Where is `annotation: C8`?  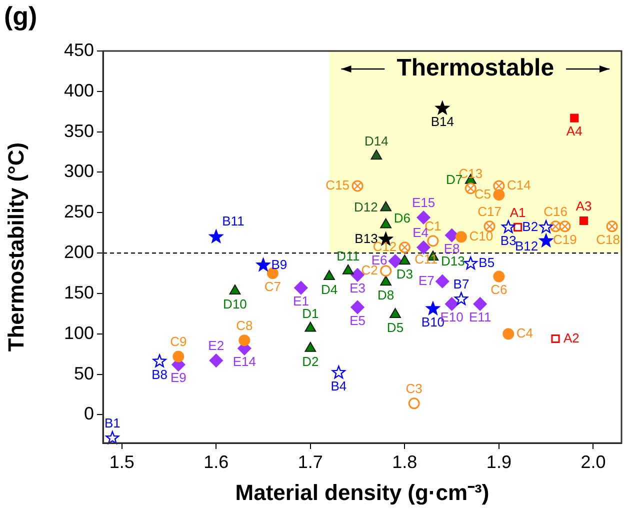
annotation: C8 is located at coordinates (244, 325).